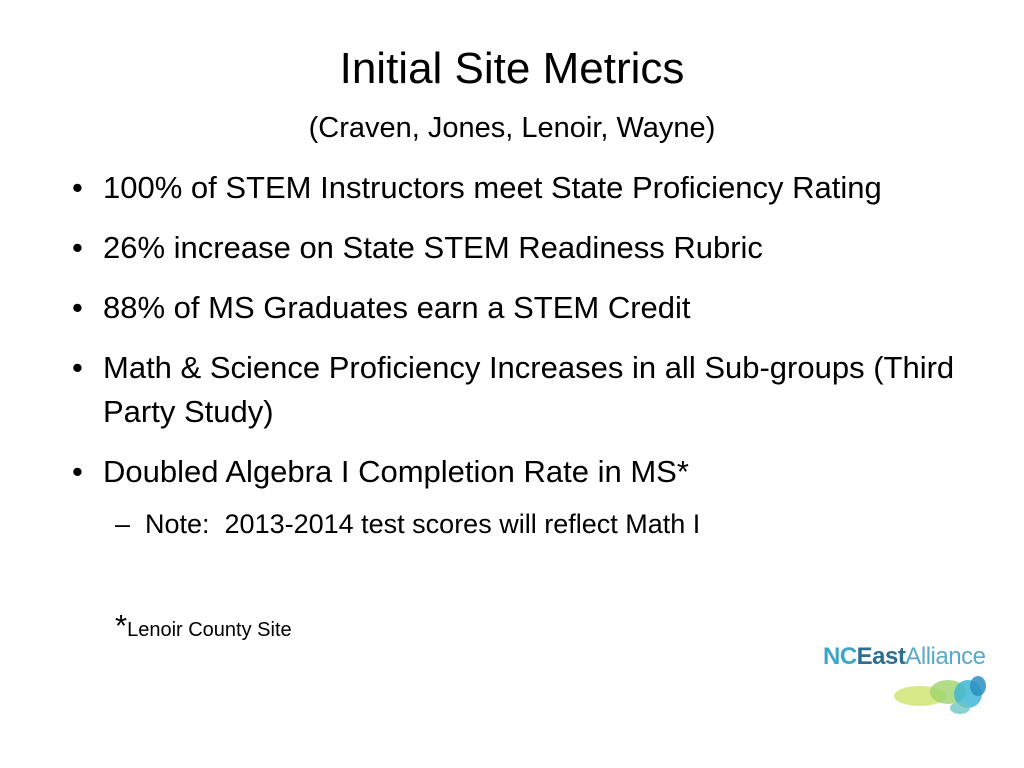 This screenshot has height=768, width=1024. I want to click on logo-east: East, so click(881, 656).